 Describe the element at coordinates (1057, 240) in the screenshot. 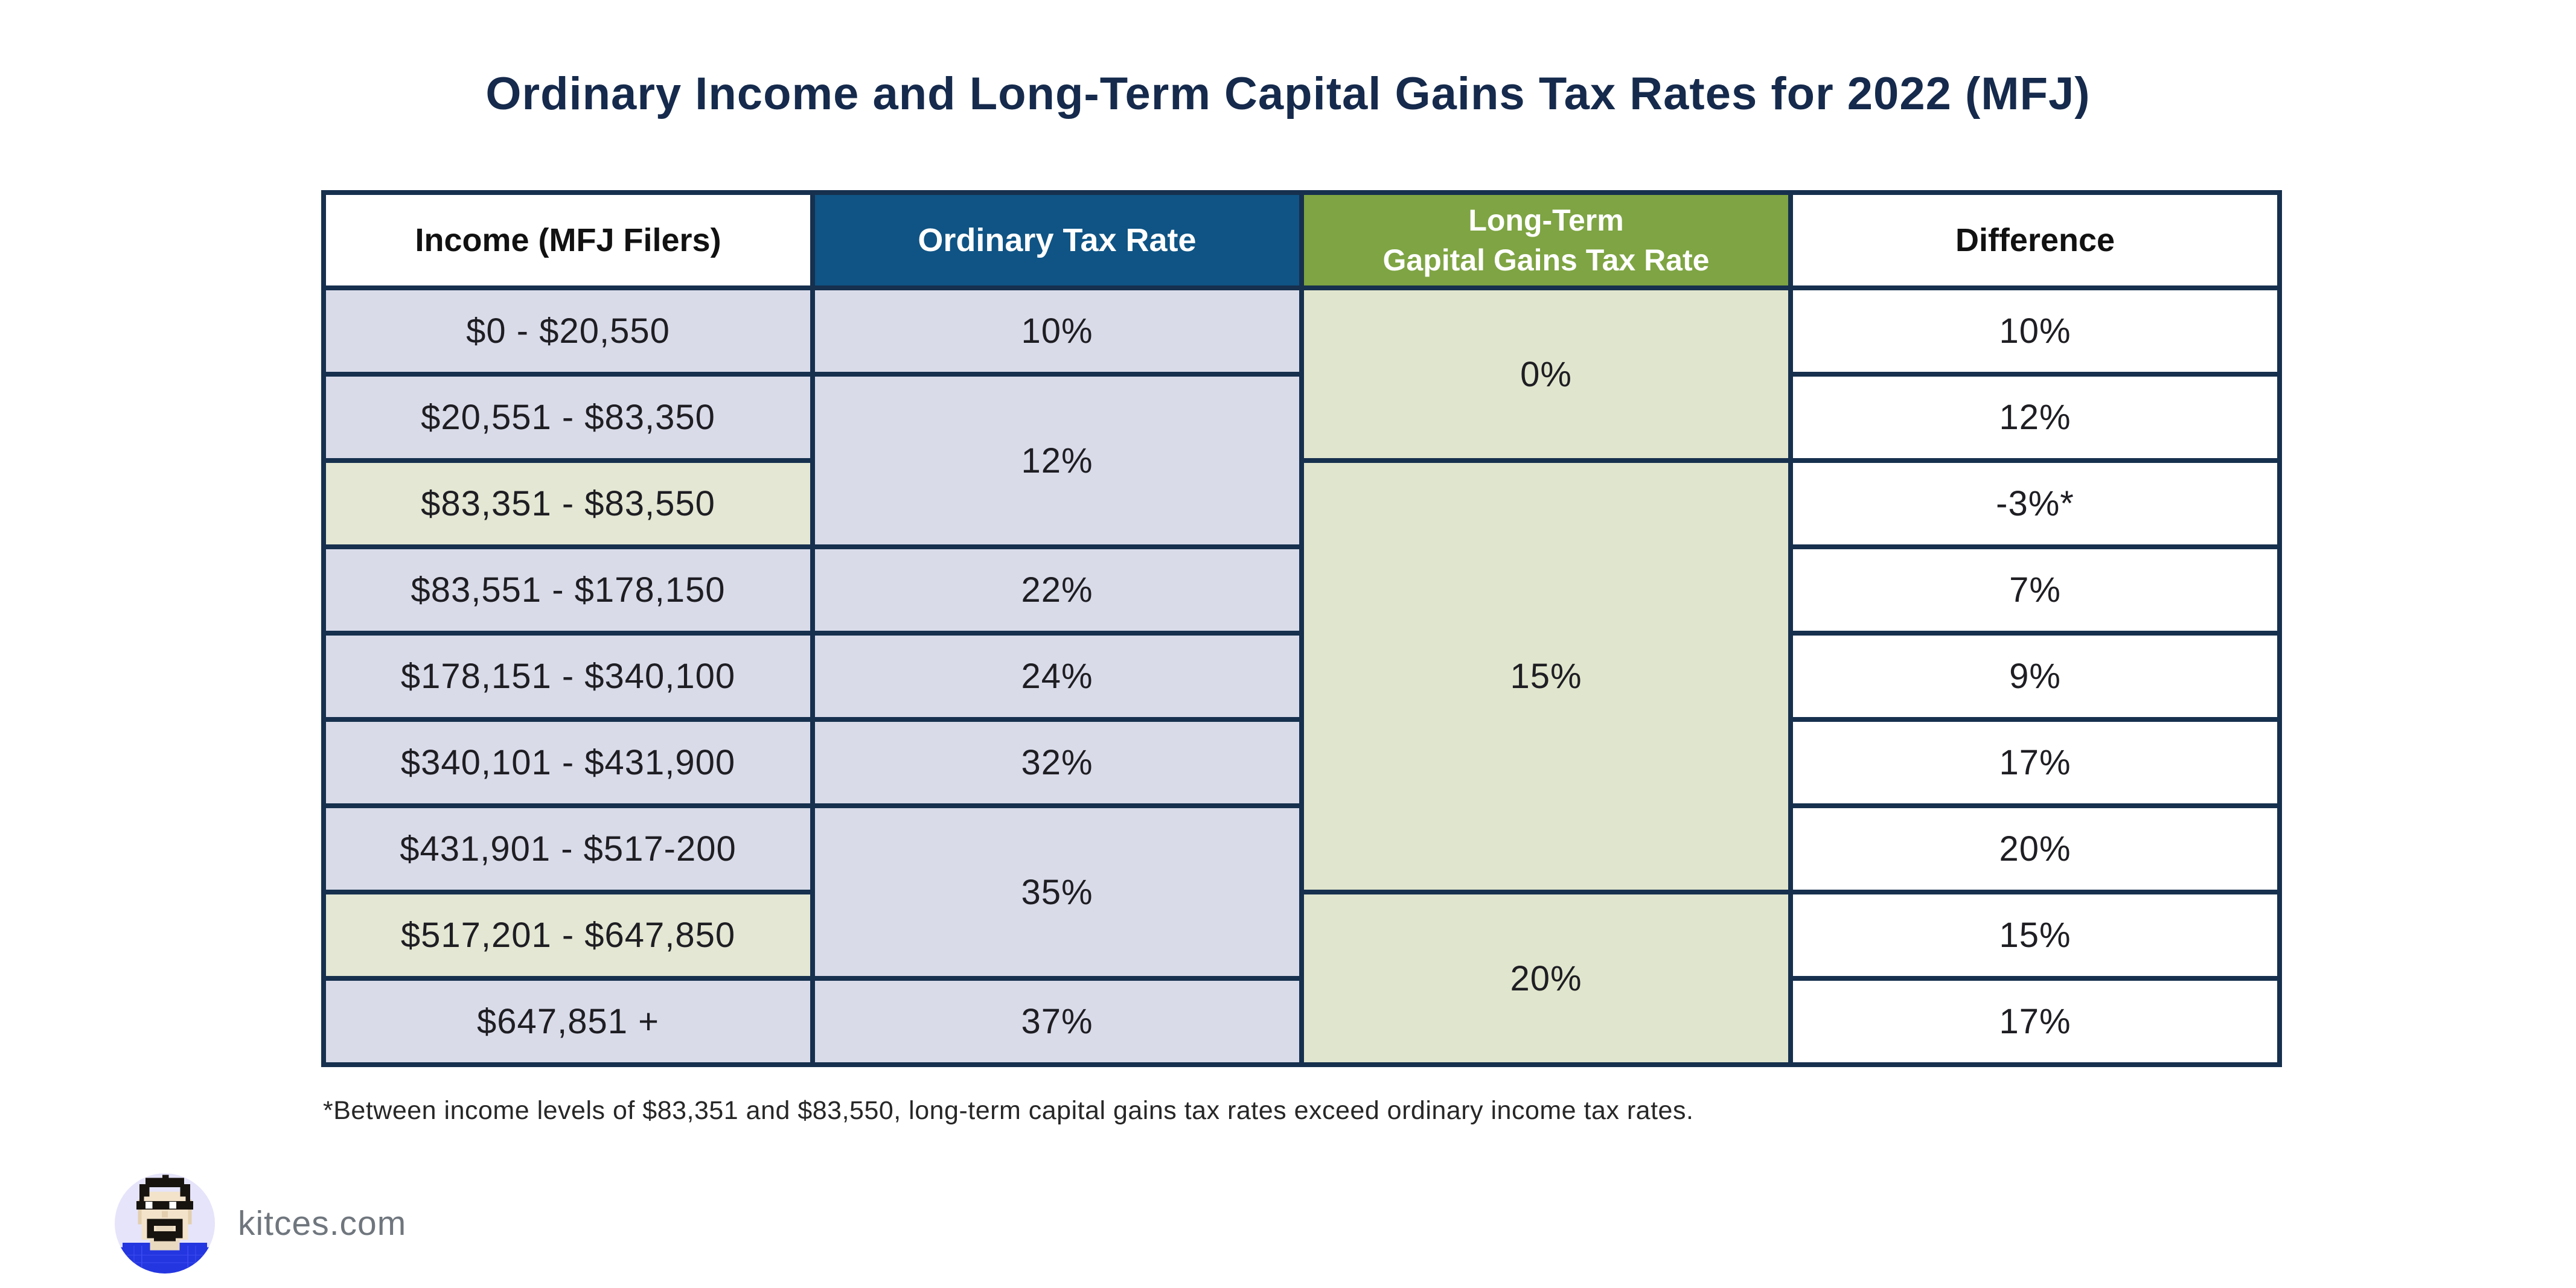

I see `col-header-ordinary-tax-rate: Ordinary Tax Rate` at that location.